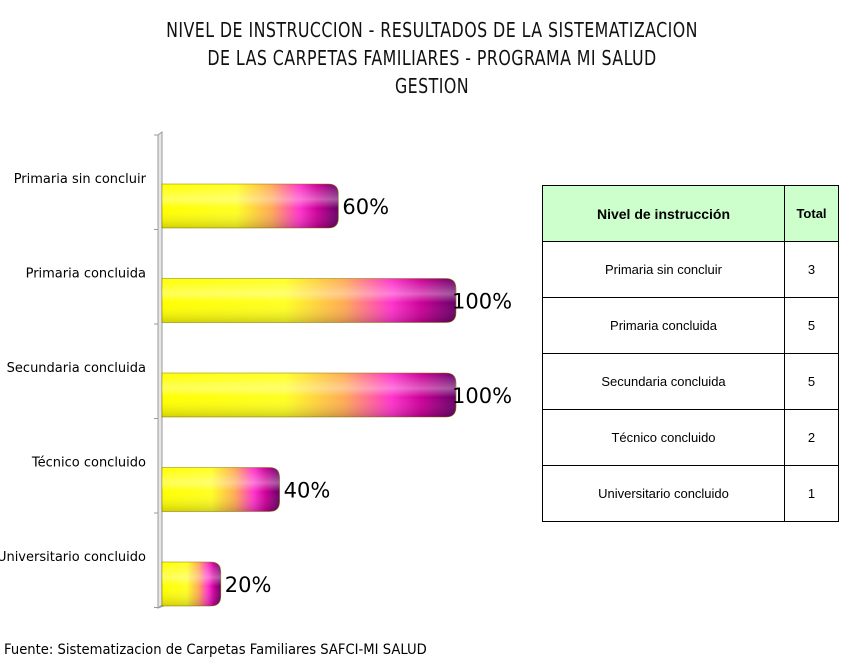  What do you see at coordinates (80, 179) in the screenshot?
I see `y-tick-label: Primaria sin concluir` at bounding box center [80, 179].